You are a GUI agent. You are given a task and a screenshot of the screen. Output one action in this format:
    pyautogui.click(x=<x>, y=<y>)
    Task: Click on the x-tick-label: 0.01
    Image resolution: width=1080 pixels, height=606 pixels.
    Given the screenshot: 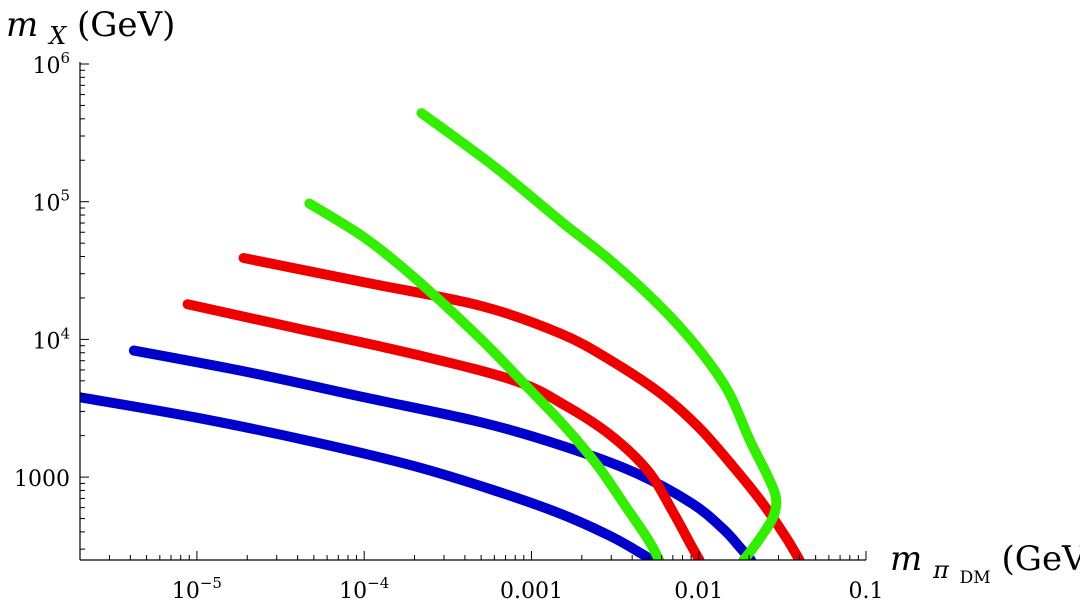 What is the action you would take?
    pyautogui.click(x=698, y=591)
    